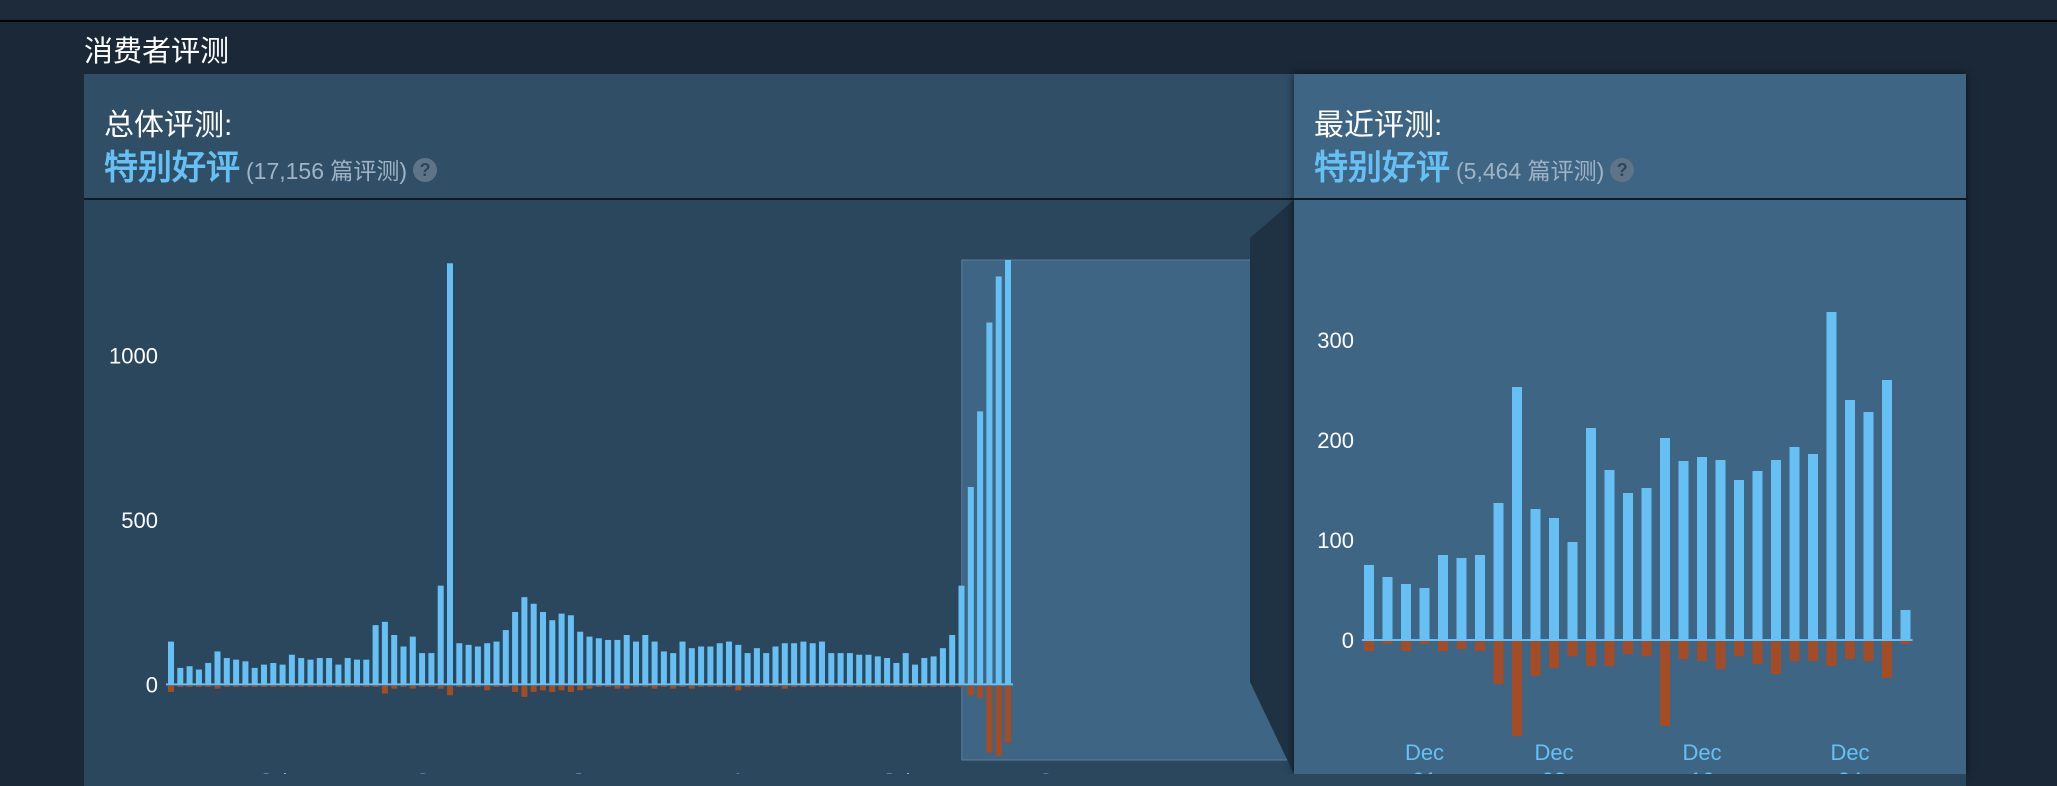 The image size is (2057, 786). I want to click on recent-count: (5,464 篇评测), so click(1530, 171).